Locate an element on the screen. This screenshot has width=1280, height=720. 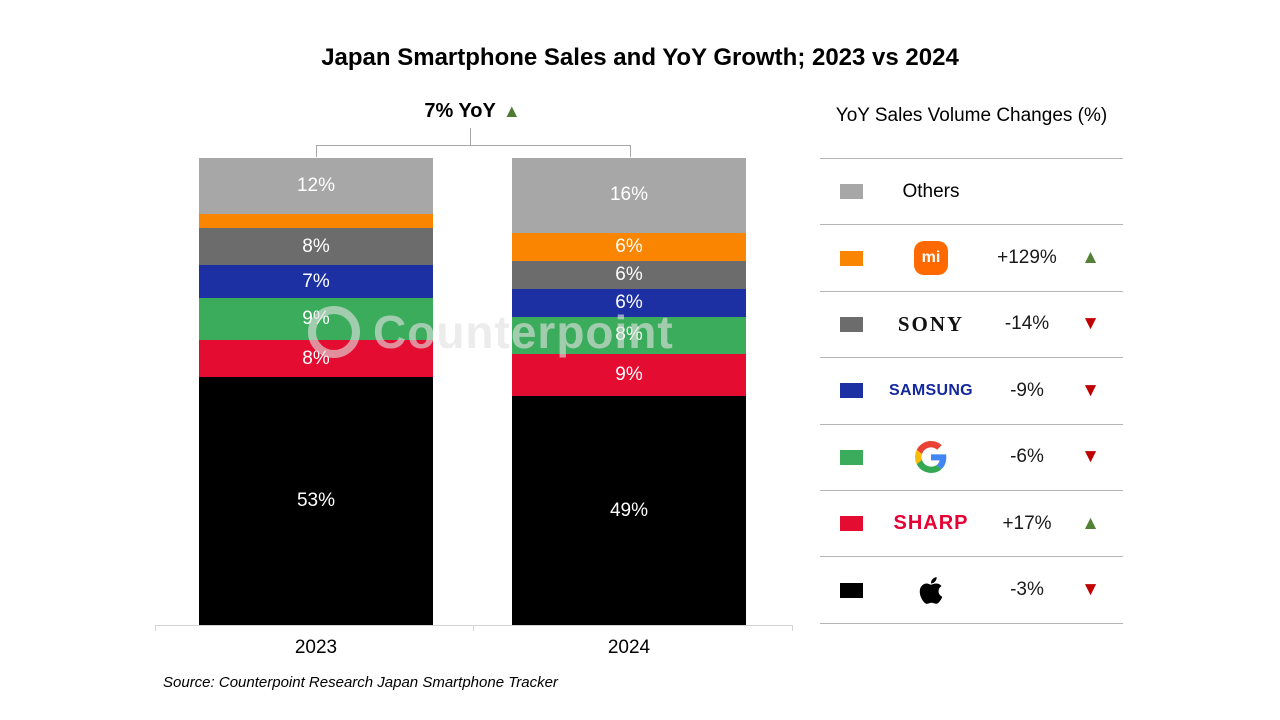
legend-row-xiaomi: mi +129% ▲ is located at coordinates (971, 258).